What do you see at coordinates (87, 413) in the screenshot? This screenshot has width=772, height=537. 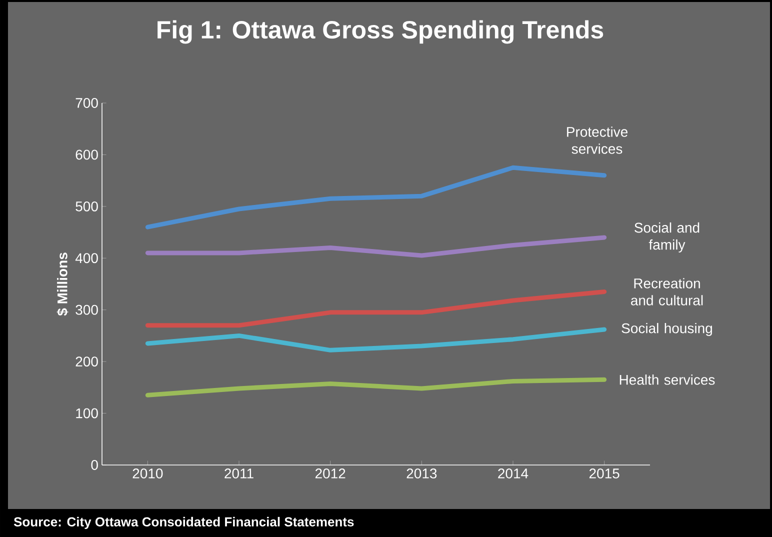 I see `y-tick-label: 100` at bounding box center [87, 413].